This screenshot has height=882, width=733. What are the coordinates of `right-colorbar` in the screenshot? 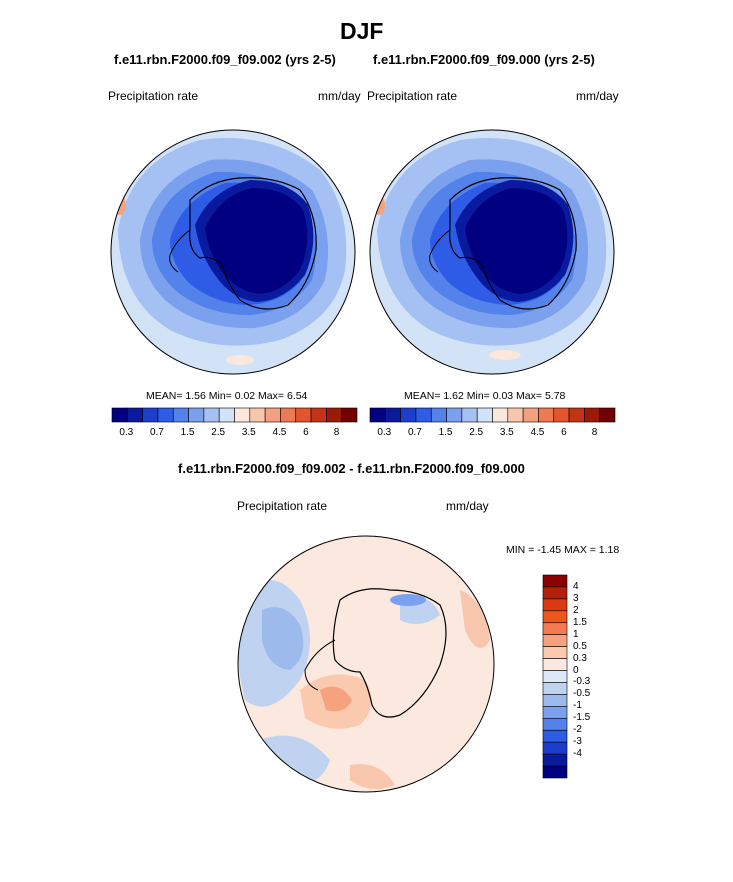 It's located at (492, 415).